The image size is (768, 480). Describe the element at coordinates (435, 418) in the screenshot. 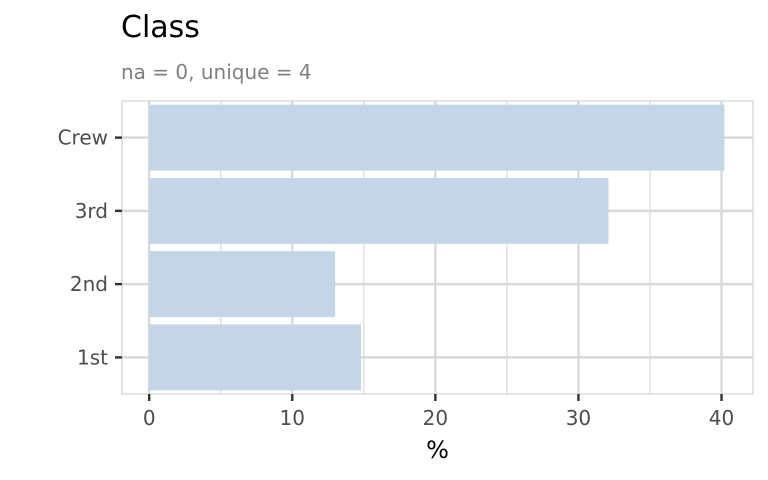

I see `x-tick-label: 20` at that location.